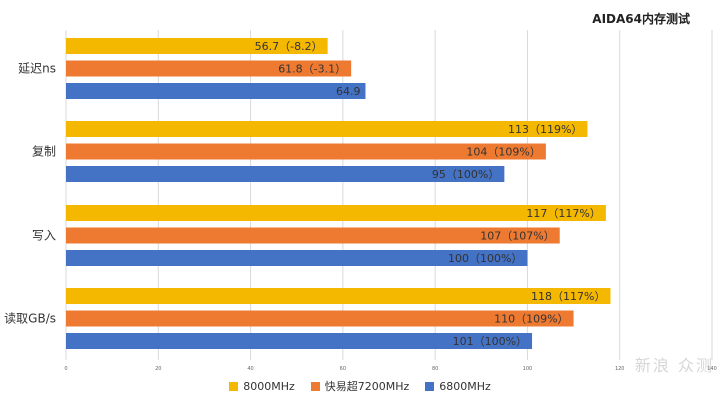 This screenshot has width=720, height=402. Describe the element at coordinates (485, 258) in the screenshot. I see `data-label: 100（100%）` at that location.